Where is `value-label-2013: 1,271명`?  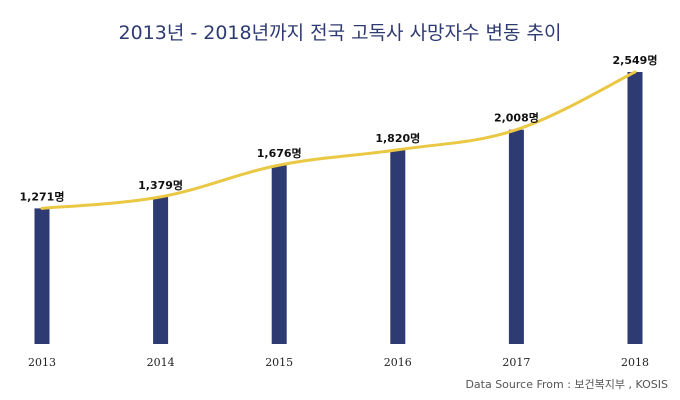
value-label-2013: 1,271명 is located at coordinates (42, 196).